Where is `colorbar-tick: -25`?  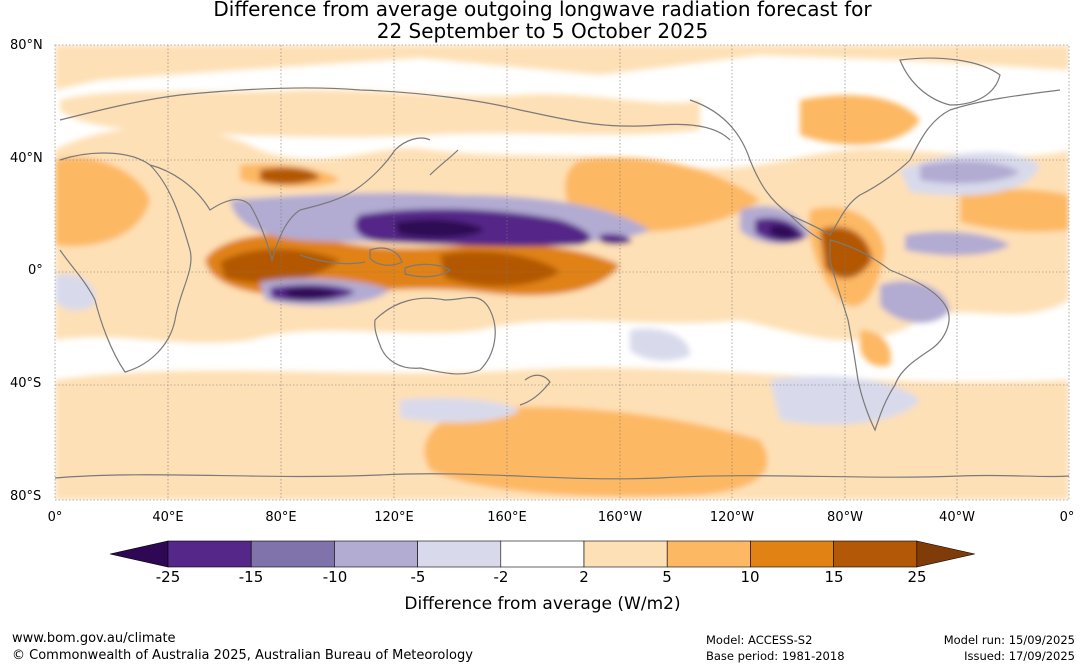
colorbar-tick: -25 is located at coordinates (168, 577).